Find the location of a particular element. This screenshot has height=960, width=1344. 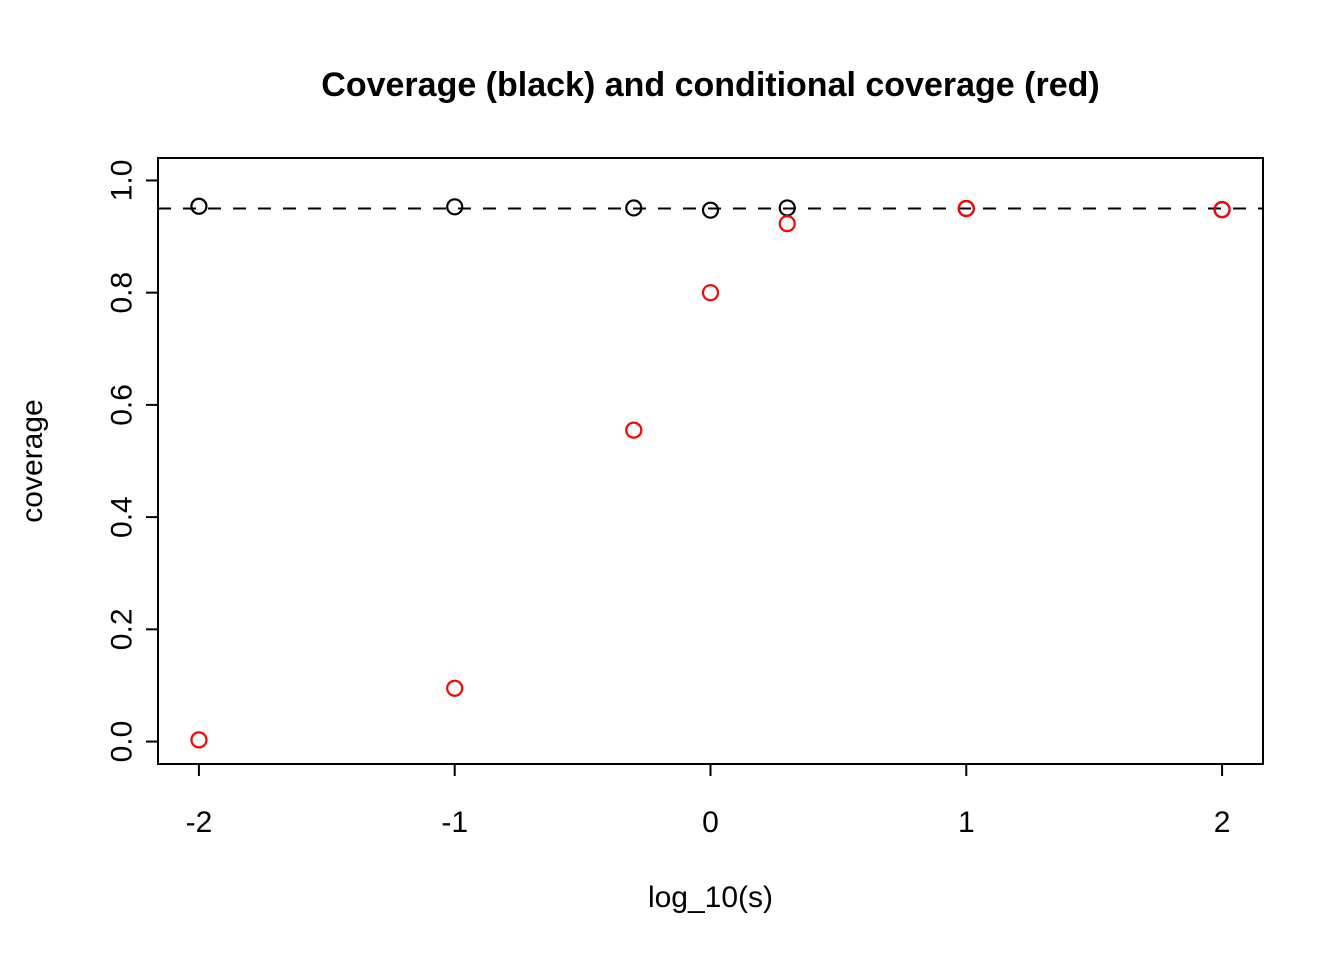

x-tick-label: -2 is located at coordinates (199, 822).